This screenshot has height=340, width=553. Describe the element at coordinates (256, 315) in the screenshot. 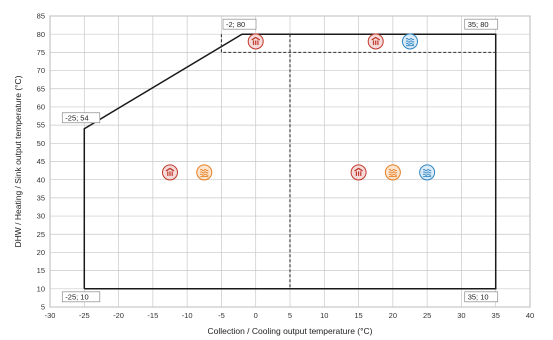

I see `x-tick-label: 0` at that location.